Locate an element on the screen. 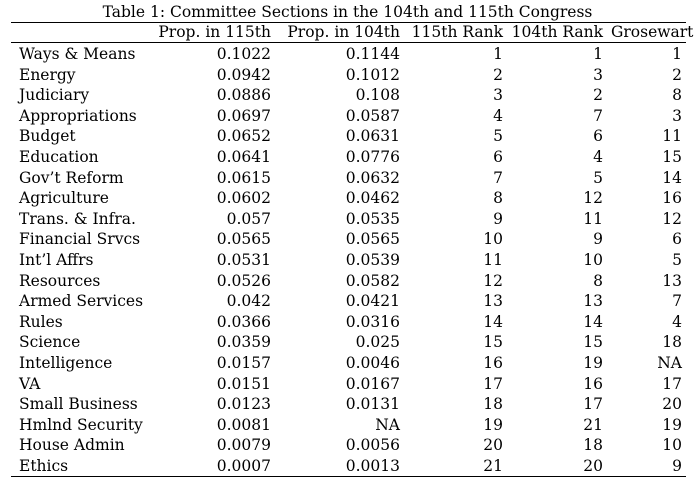 The image size is (695, 484). cell-committee: Int’l Affrs is located at coordinates (56, 259).